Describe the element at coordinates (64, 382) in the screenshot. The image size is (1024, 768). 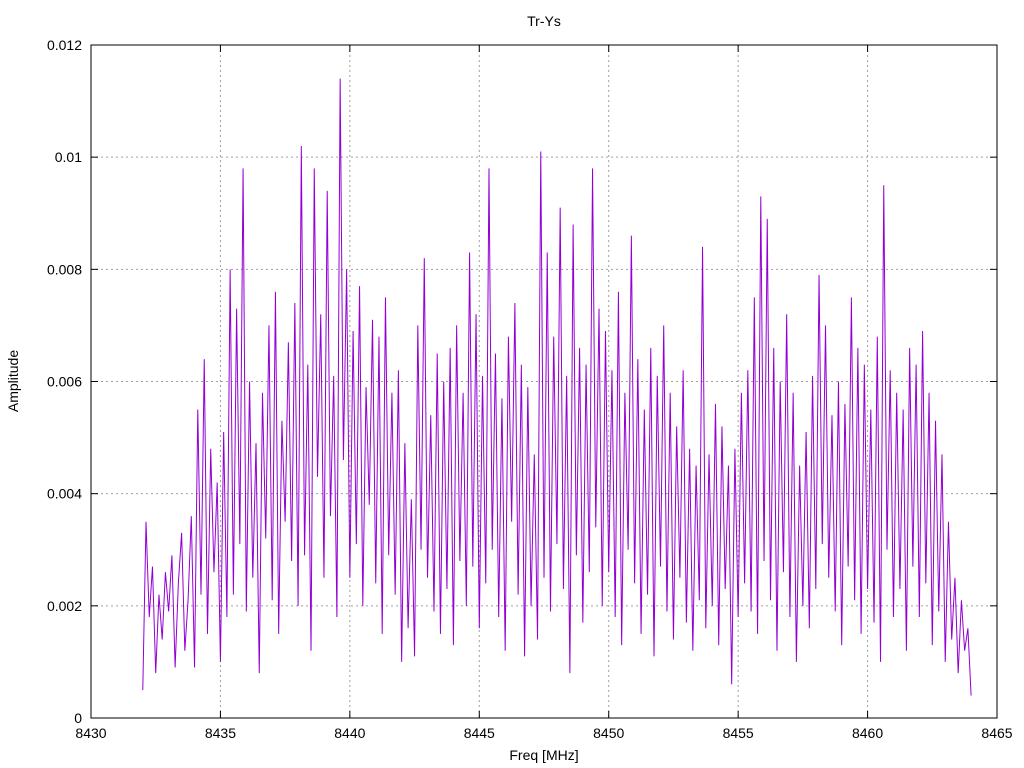
I see `y-tick-label: 0.006` at that location.